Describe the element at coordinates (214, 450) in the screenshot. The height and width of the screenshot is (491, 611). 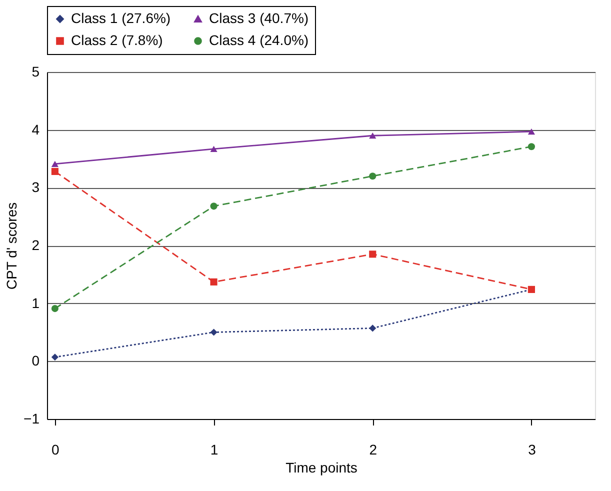
I see `x-tick-label: 1` at that location.